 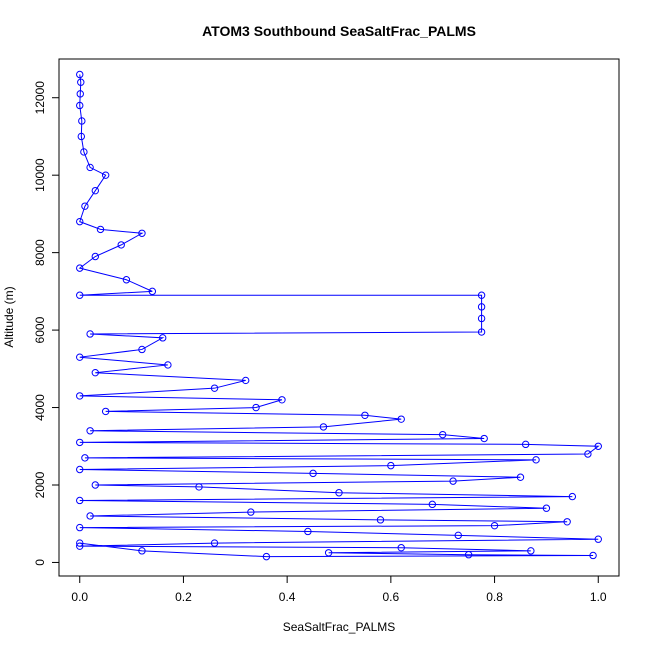 What do you see at coordinates (40, 407) in the screenshot?
I see `y-tick-label: 4000` at bounding box center [40, 407].